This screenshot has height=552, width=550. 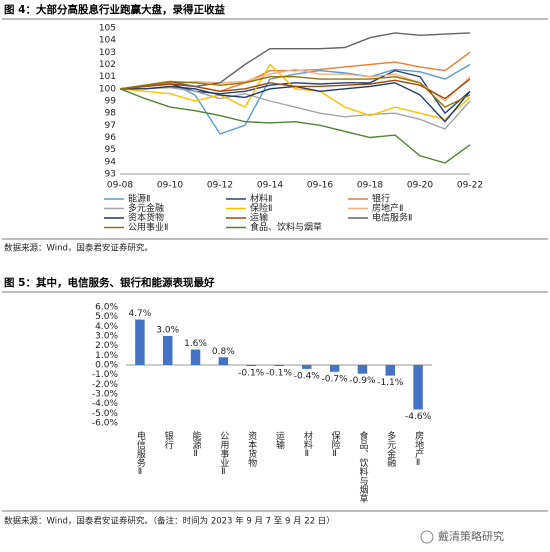 What do you see at coordinates (107, 41) in the screenshot?
I see `y-tick-label: 104` at bounding box center [107, 41].